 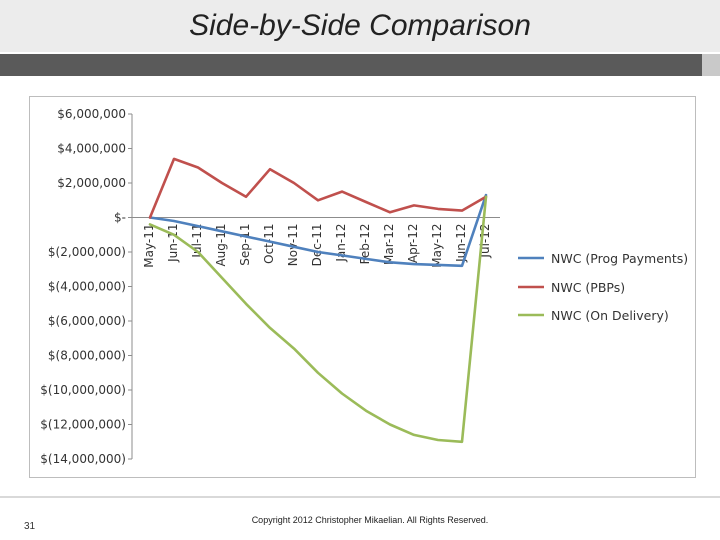 What do you see at coordinates (120, 218) in the screenshot?
I see `y-tick-label: $-` at bounding box center [120, 218].